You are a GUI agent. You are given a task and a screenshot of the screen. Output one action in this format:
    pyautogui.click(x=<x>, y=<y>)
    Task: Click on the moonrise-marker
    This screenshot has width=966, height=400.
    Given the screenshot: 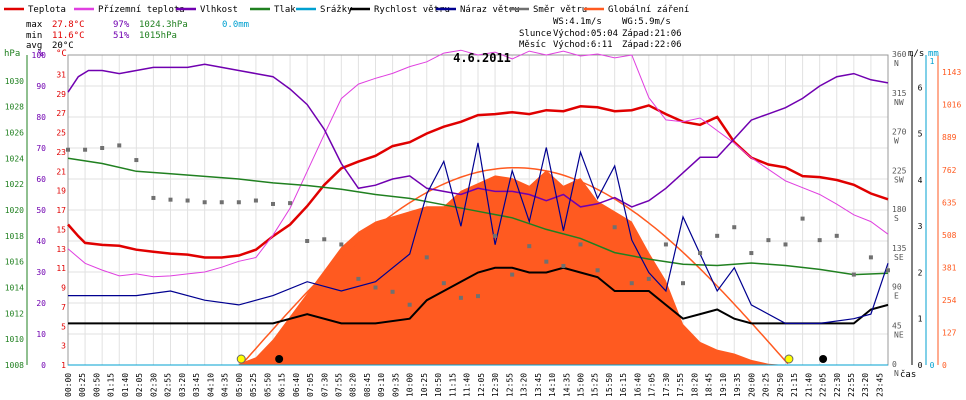 What is the action you would take?
    pyautogui.click(x=279, y=359)
    